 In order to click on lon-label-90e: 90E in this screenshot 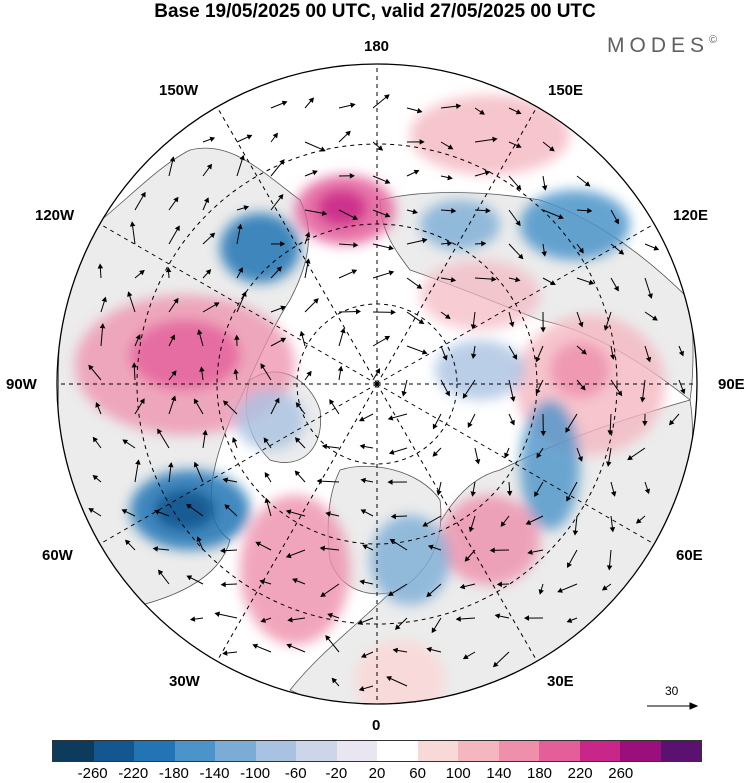, I will do `click(731, 384)`.